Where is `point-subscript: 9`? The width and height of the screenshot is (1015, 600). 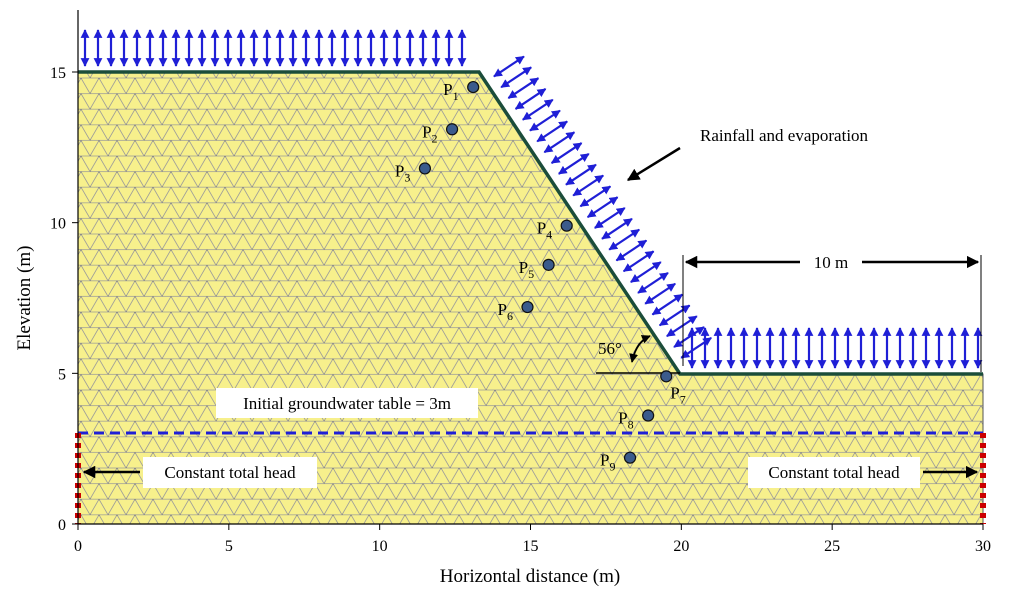 point-subscript: 9 is located at coordinates (613, 467).